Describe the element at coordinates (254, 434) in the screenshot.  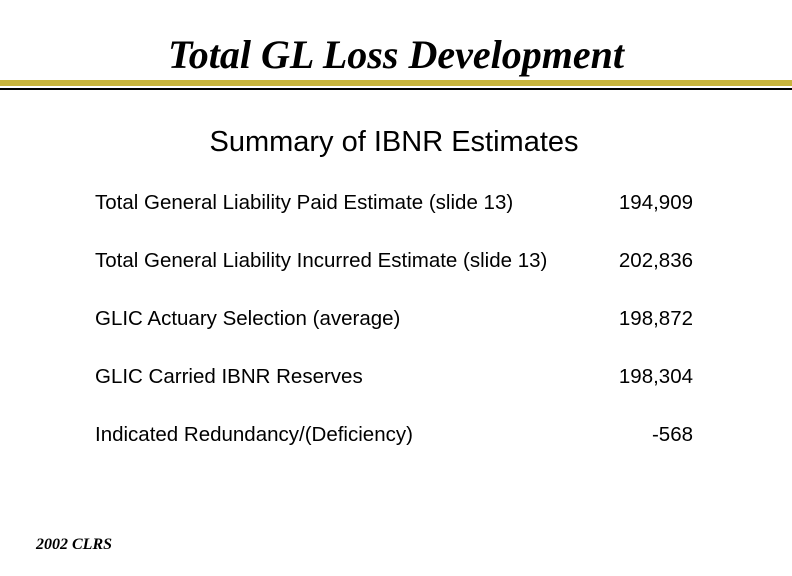
I see `row-label: Indicated Redundancy/(Deficiency)` at that location.